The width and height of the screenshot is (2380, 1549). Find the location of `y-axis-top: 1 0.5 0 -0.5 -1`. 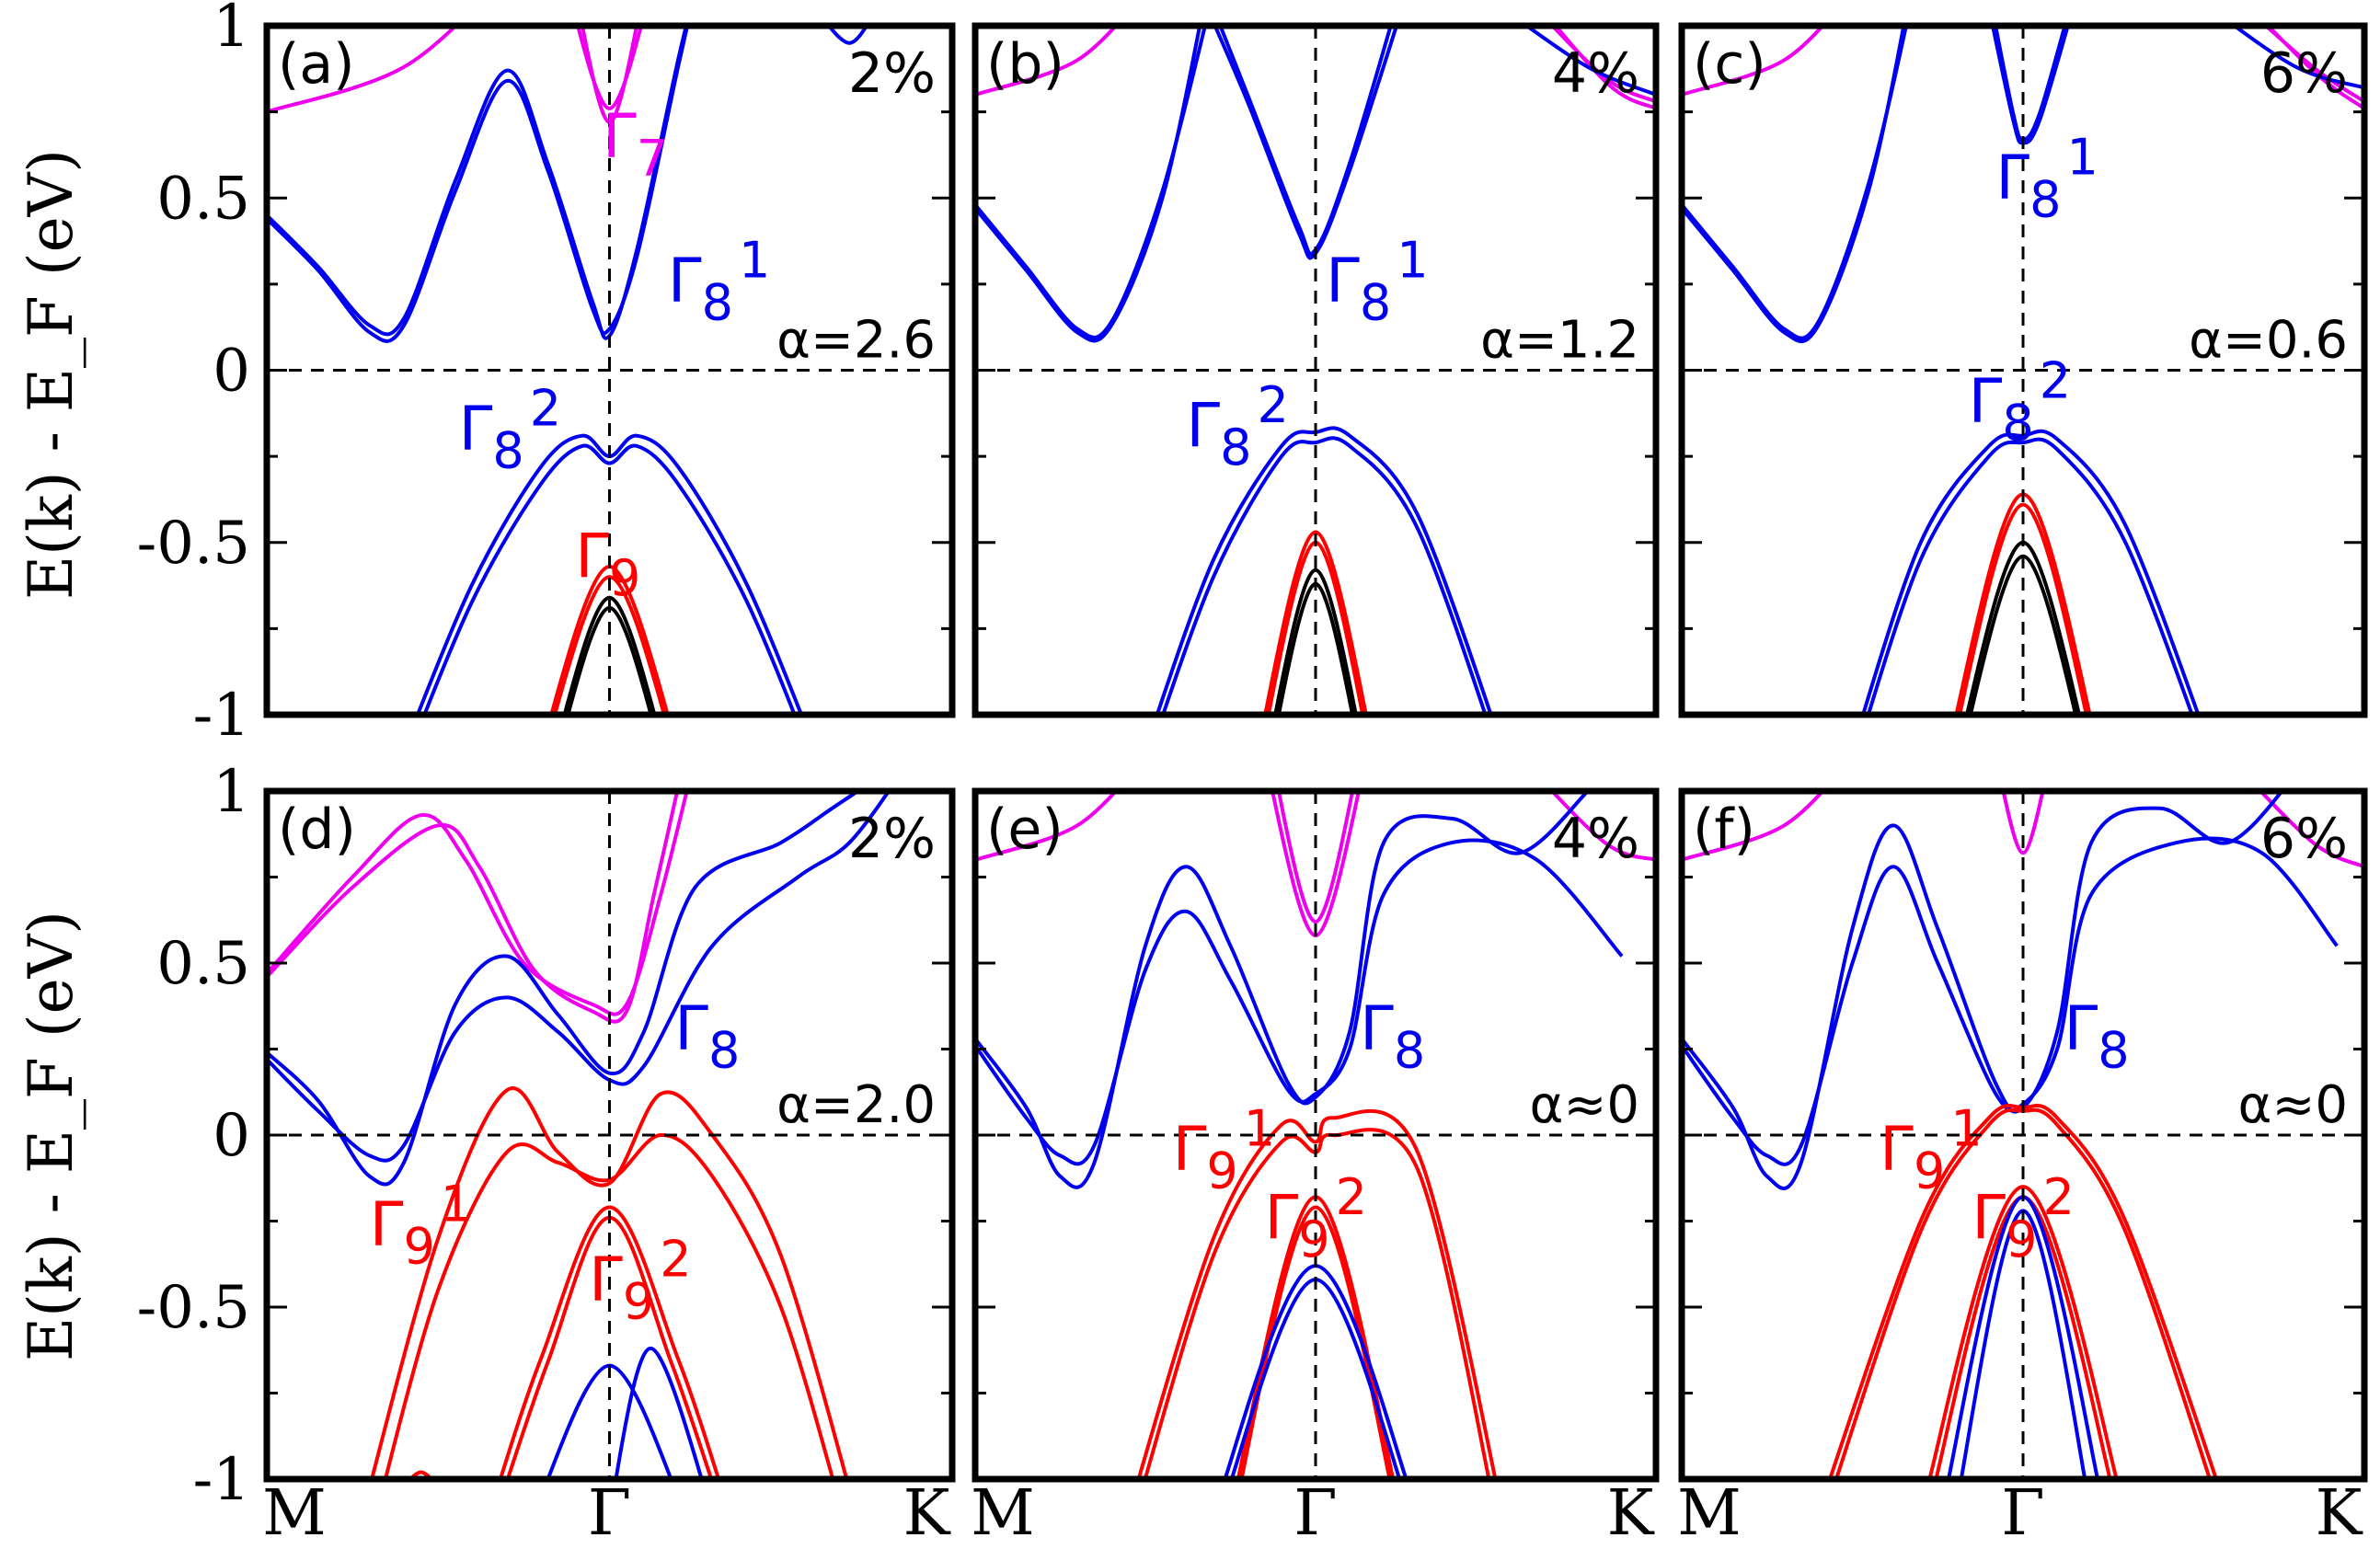

y-axis-top: 1 0.5 0 -0.5 -1 is located at coordinates (193, 375).